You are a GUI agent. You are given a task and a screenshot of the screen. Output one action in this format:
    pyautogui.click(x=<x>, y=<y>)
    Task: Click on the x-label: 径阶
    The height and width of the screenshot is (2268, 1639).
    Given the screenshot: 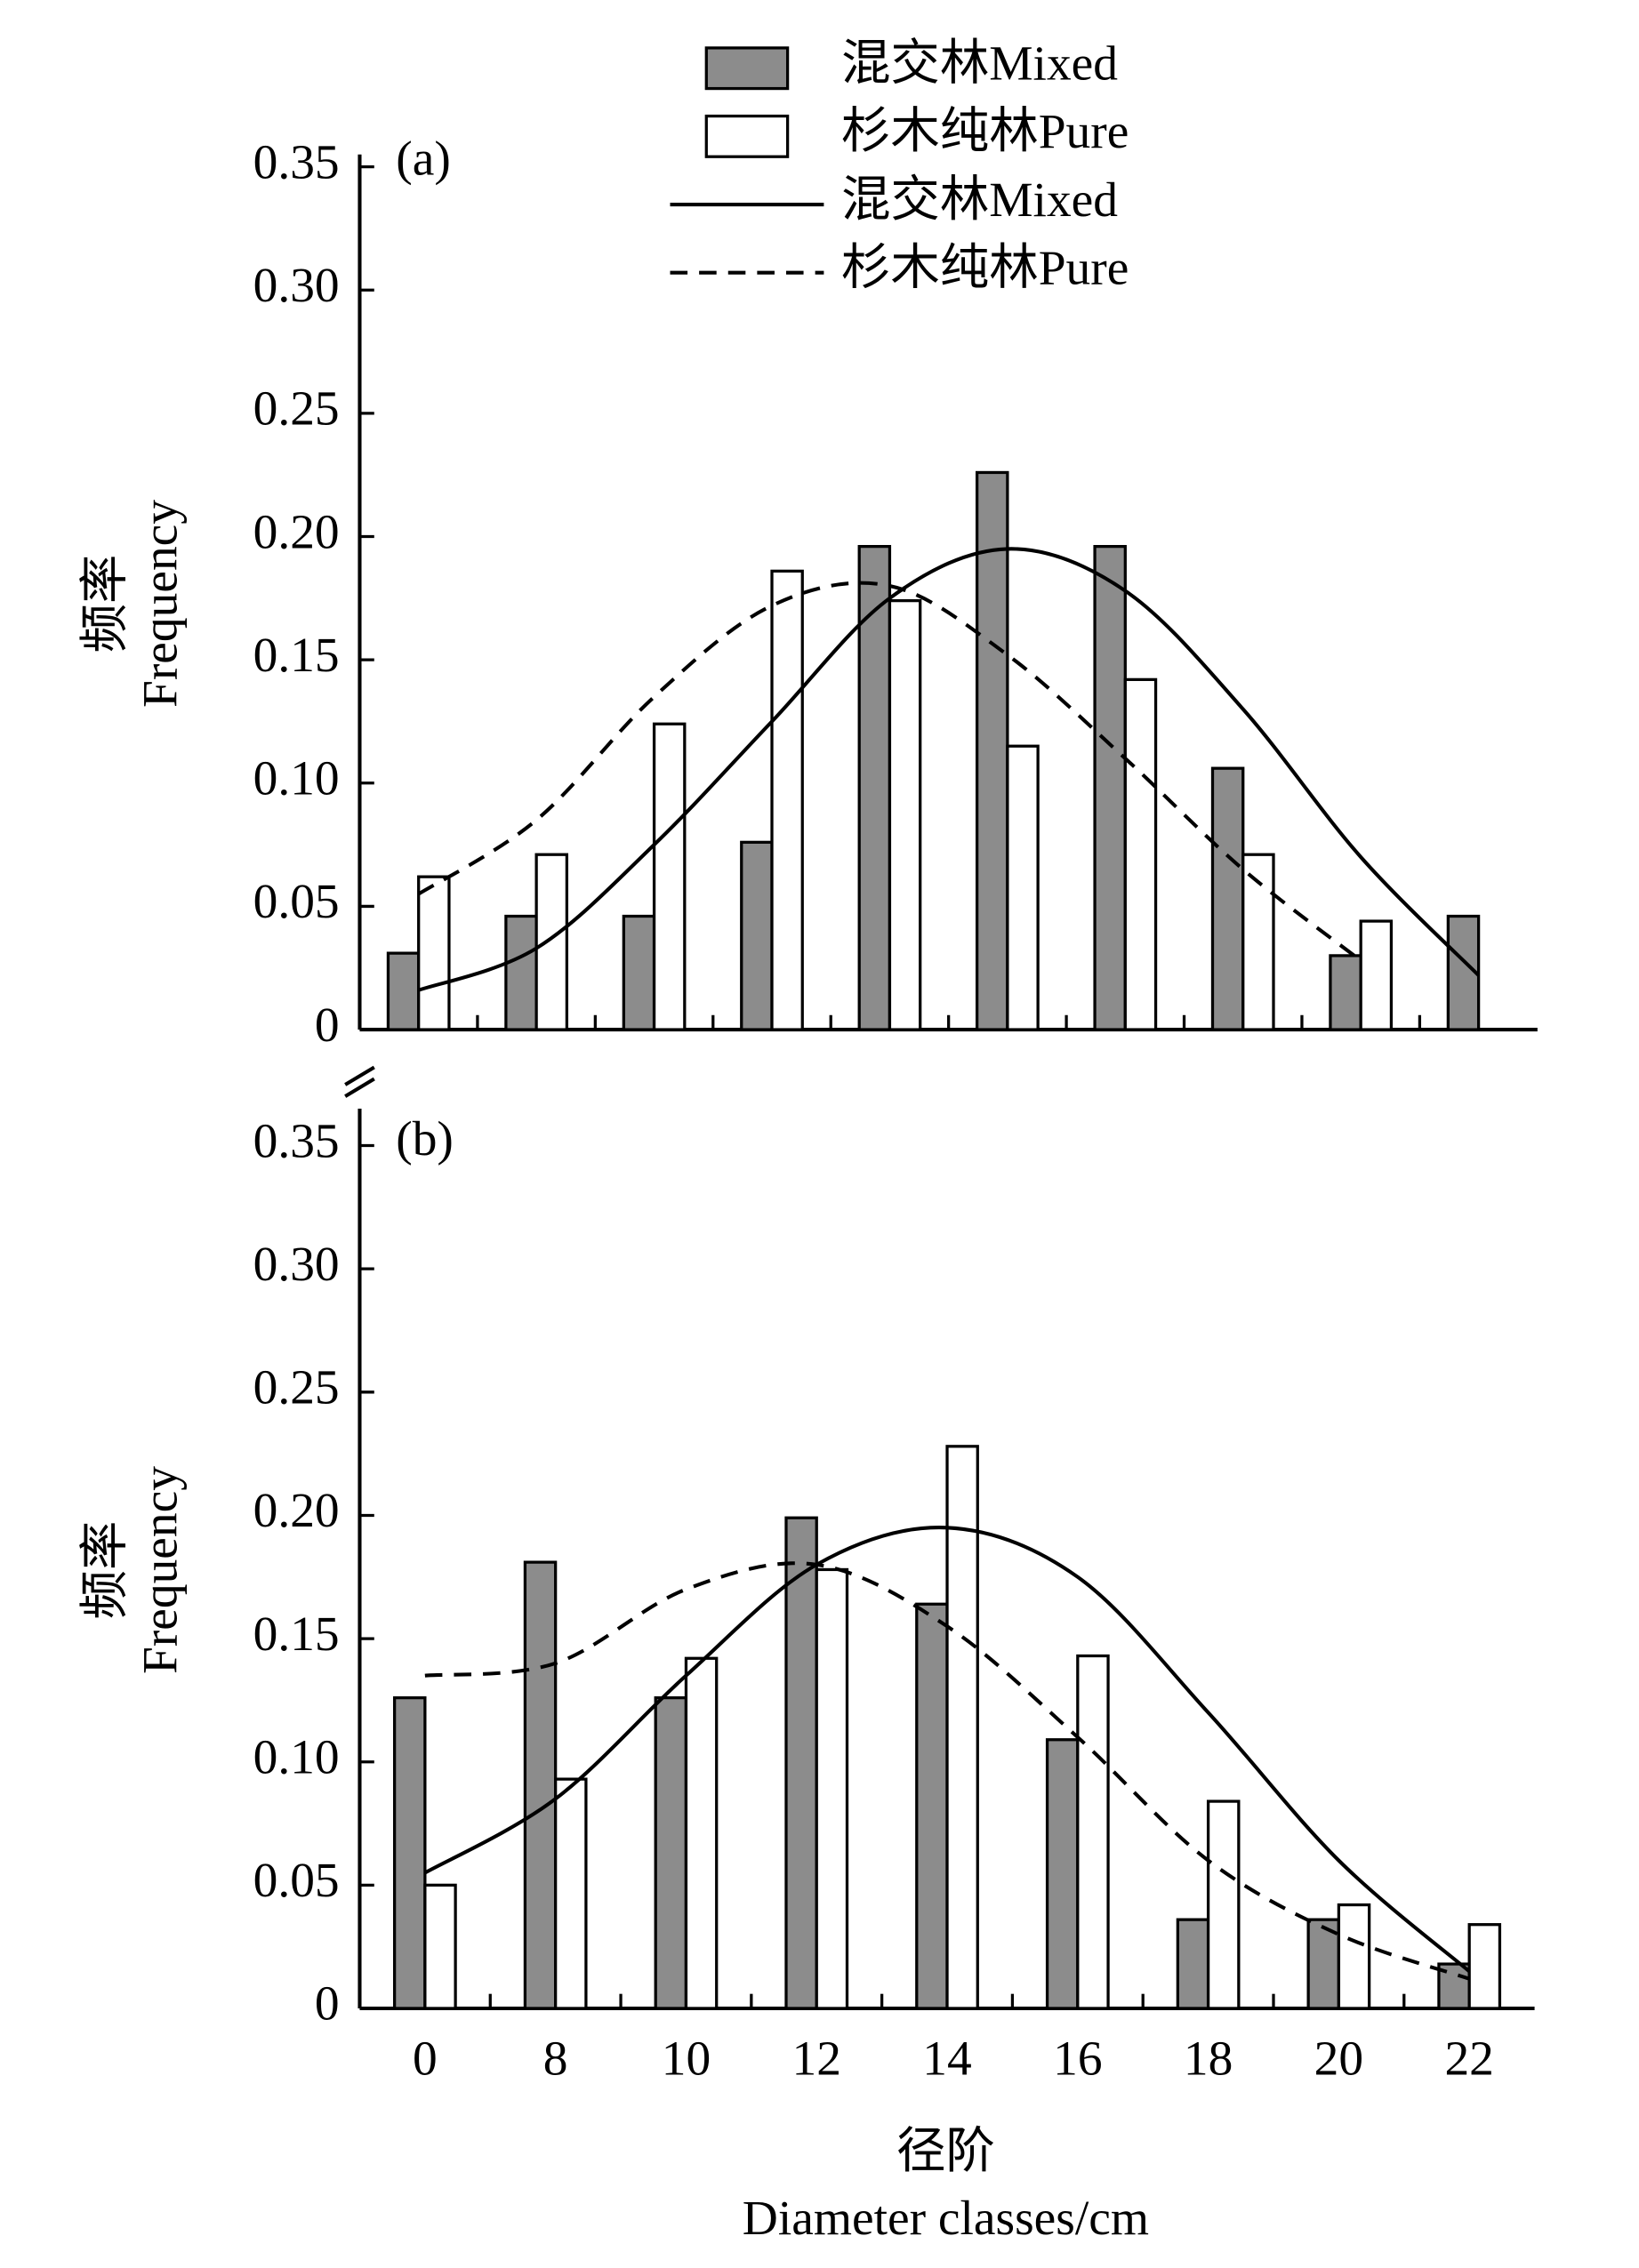 What is the action you would take?
    pyautogui.click(x=945, y=2151)
    